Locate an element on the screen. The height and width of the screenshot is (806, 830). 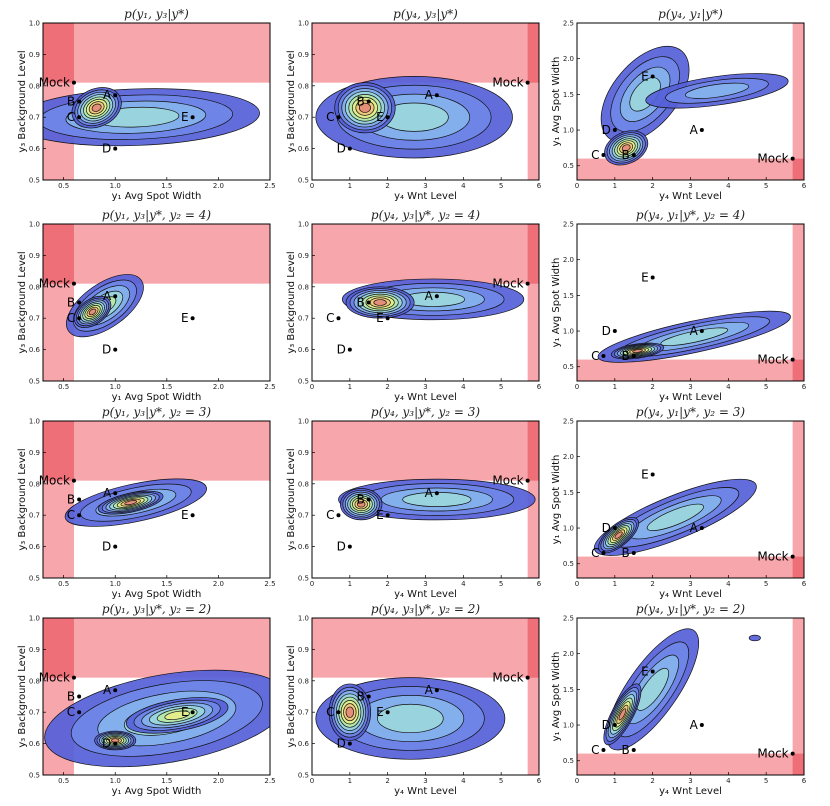
y-tick-label: 0.7 is located at coordinates (303, 319).